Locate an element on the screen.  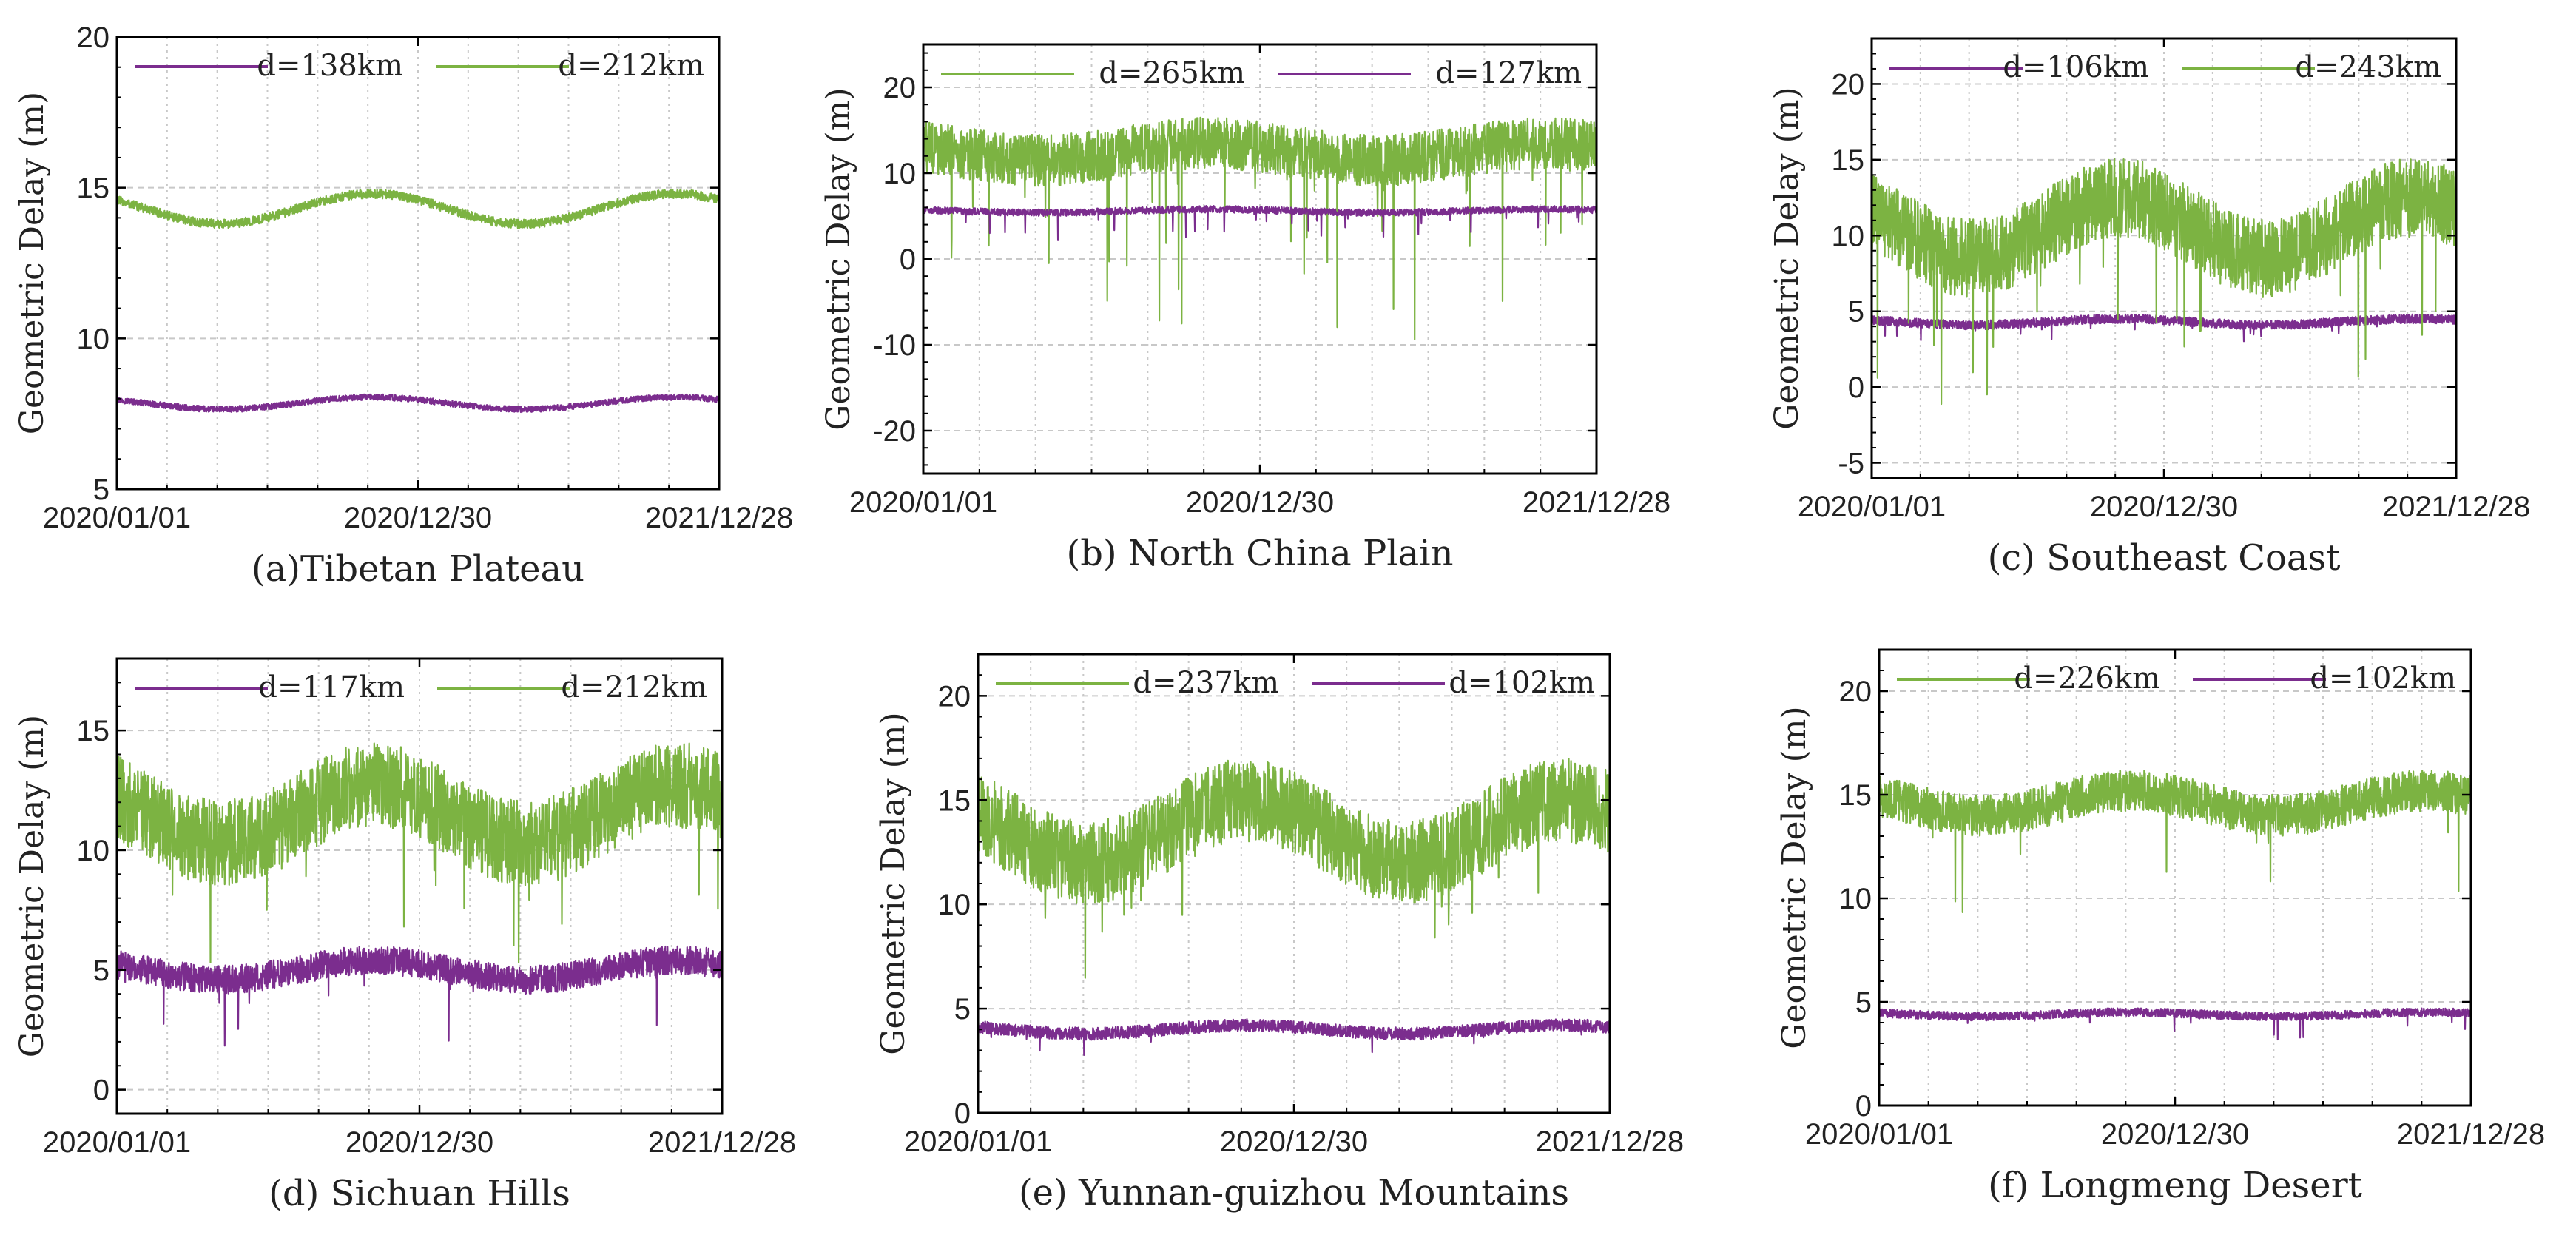
y-tick-label: -10 is located at coordinates (894, 345).